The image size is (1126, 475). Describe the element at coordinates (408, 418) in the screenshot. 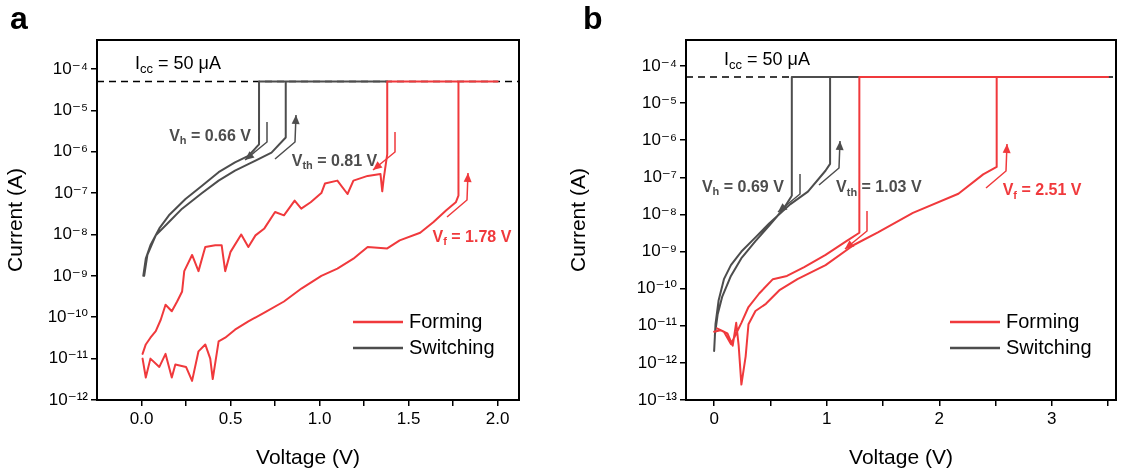

I see `x-tick-label: 1.5` at that location.